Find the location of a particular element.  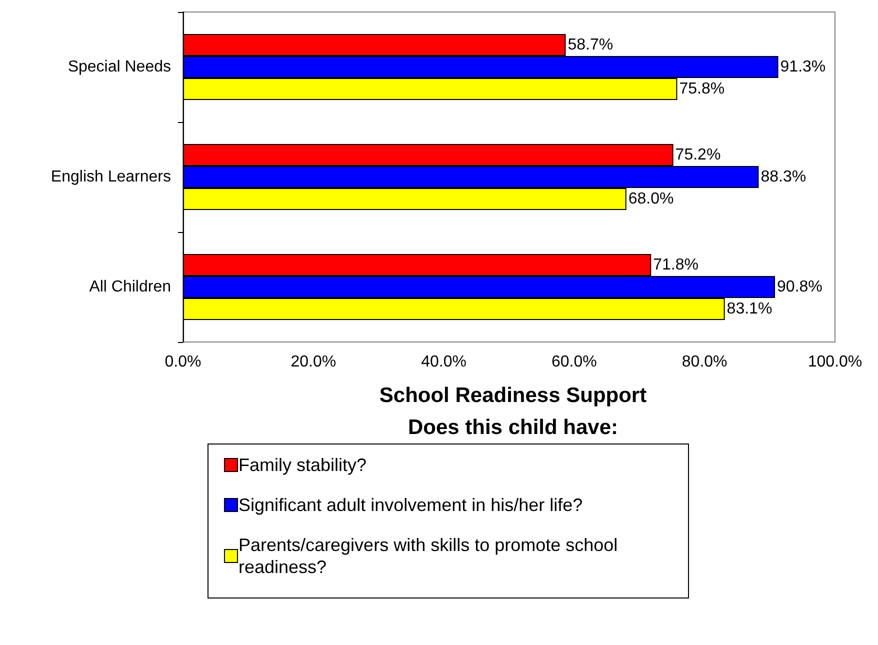

legend-label: Family stability? is located at coordinates (302, 465).